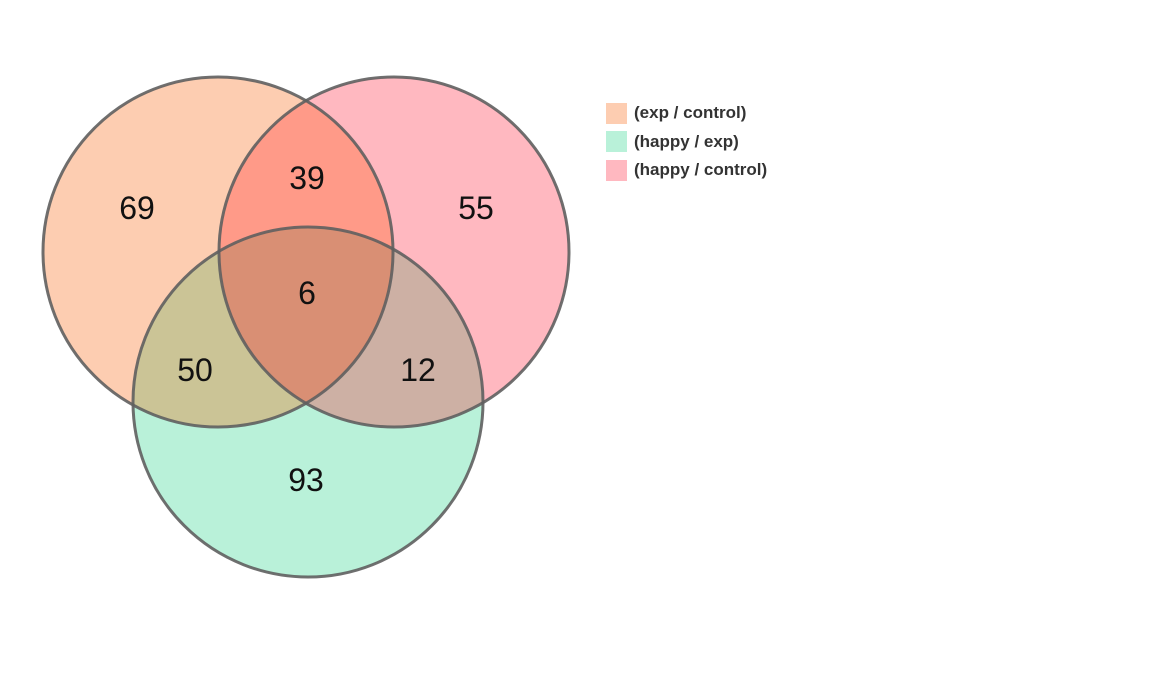 The height and width of the screenshot is (684, 1155). Describe the element at coordinates (418, 370) in the screenshot. I see `count-happy-exp-and-happy-control: 12` at that location.